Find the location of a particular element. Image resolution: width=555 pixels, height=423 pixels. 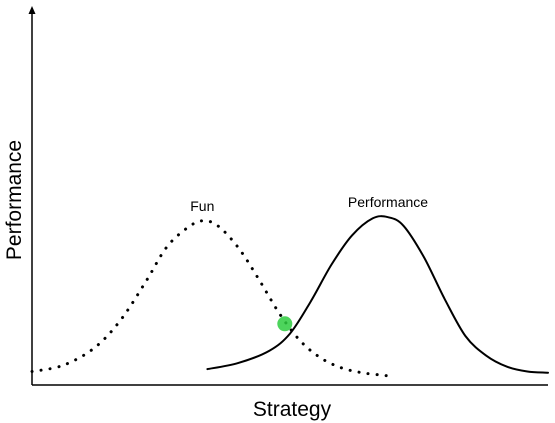

series-fun-label: Fun is located at coordinates (202, 206).